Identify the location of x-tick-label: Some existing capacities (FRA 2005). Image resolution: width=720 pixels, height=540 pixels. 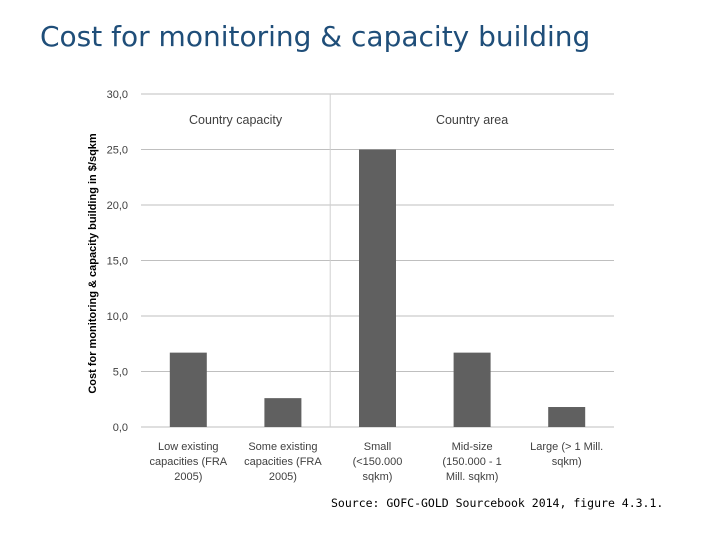
(283, 462).